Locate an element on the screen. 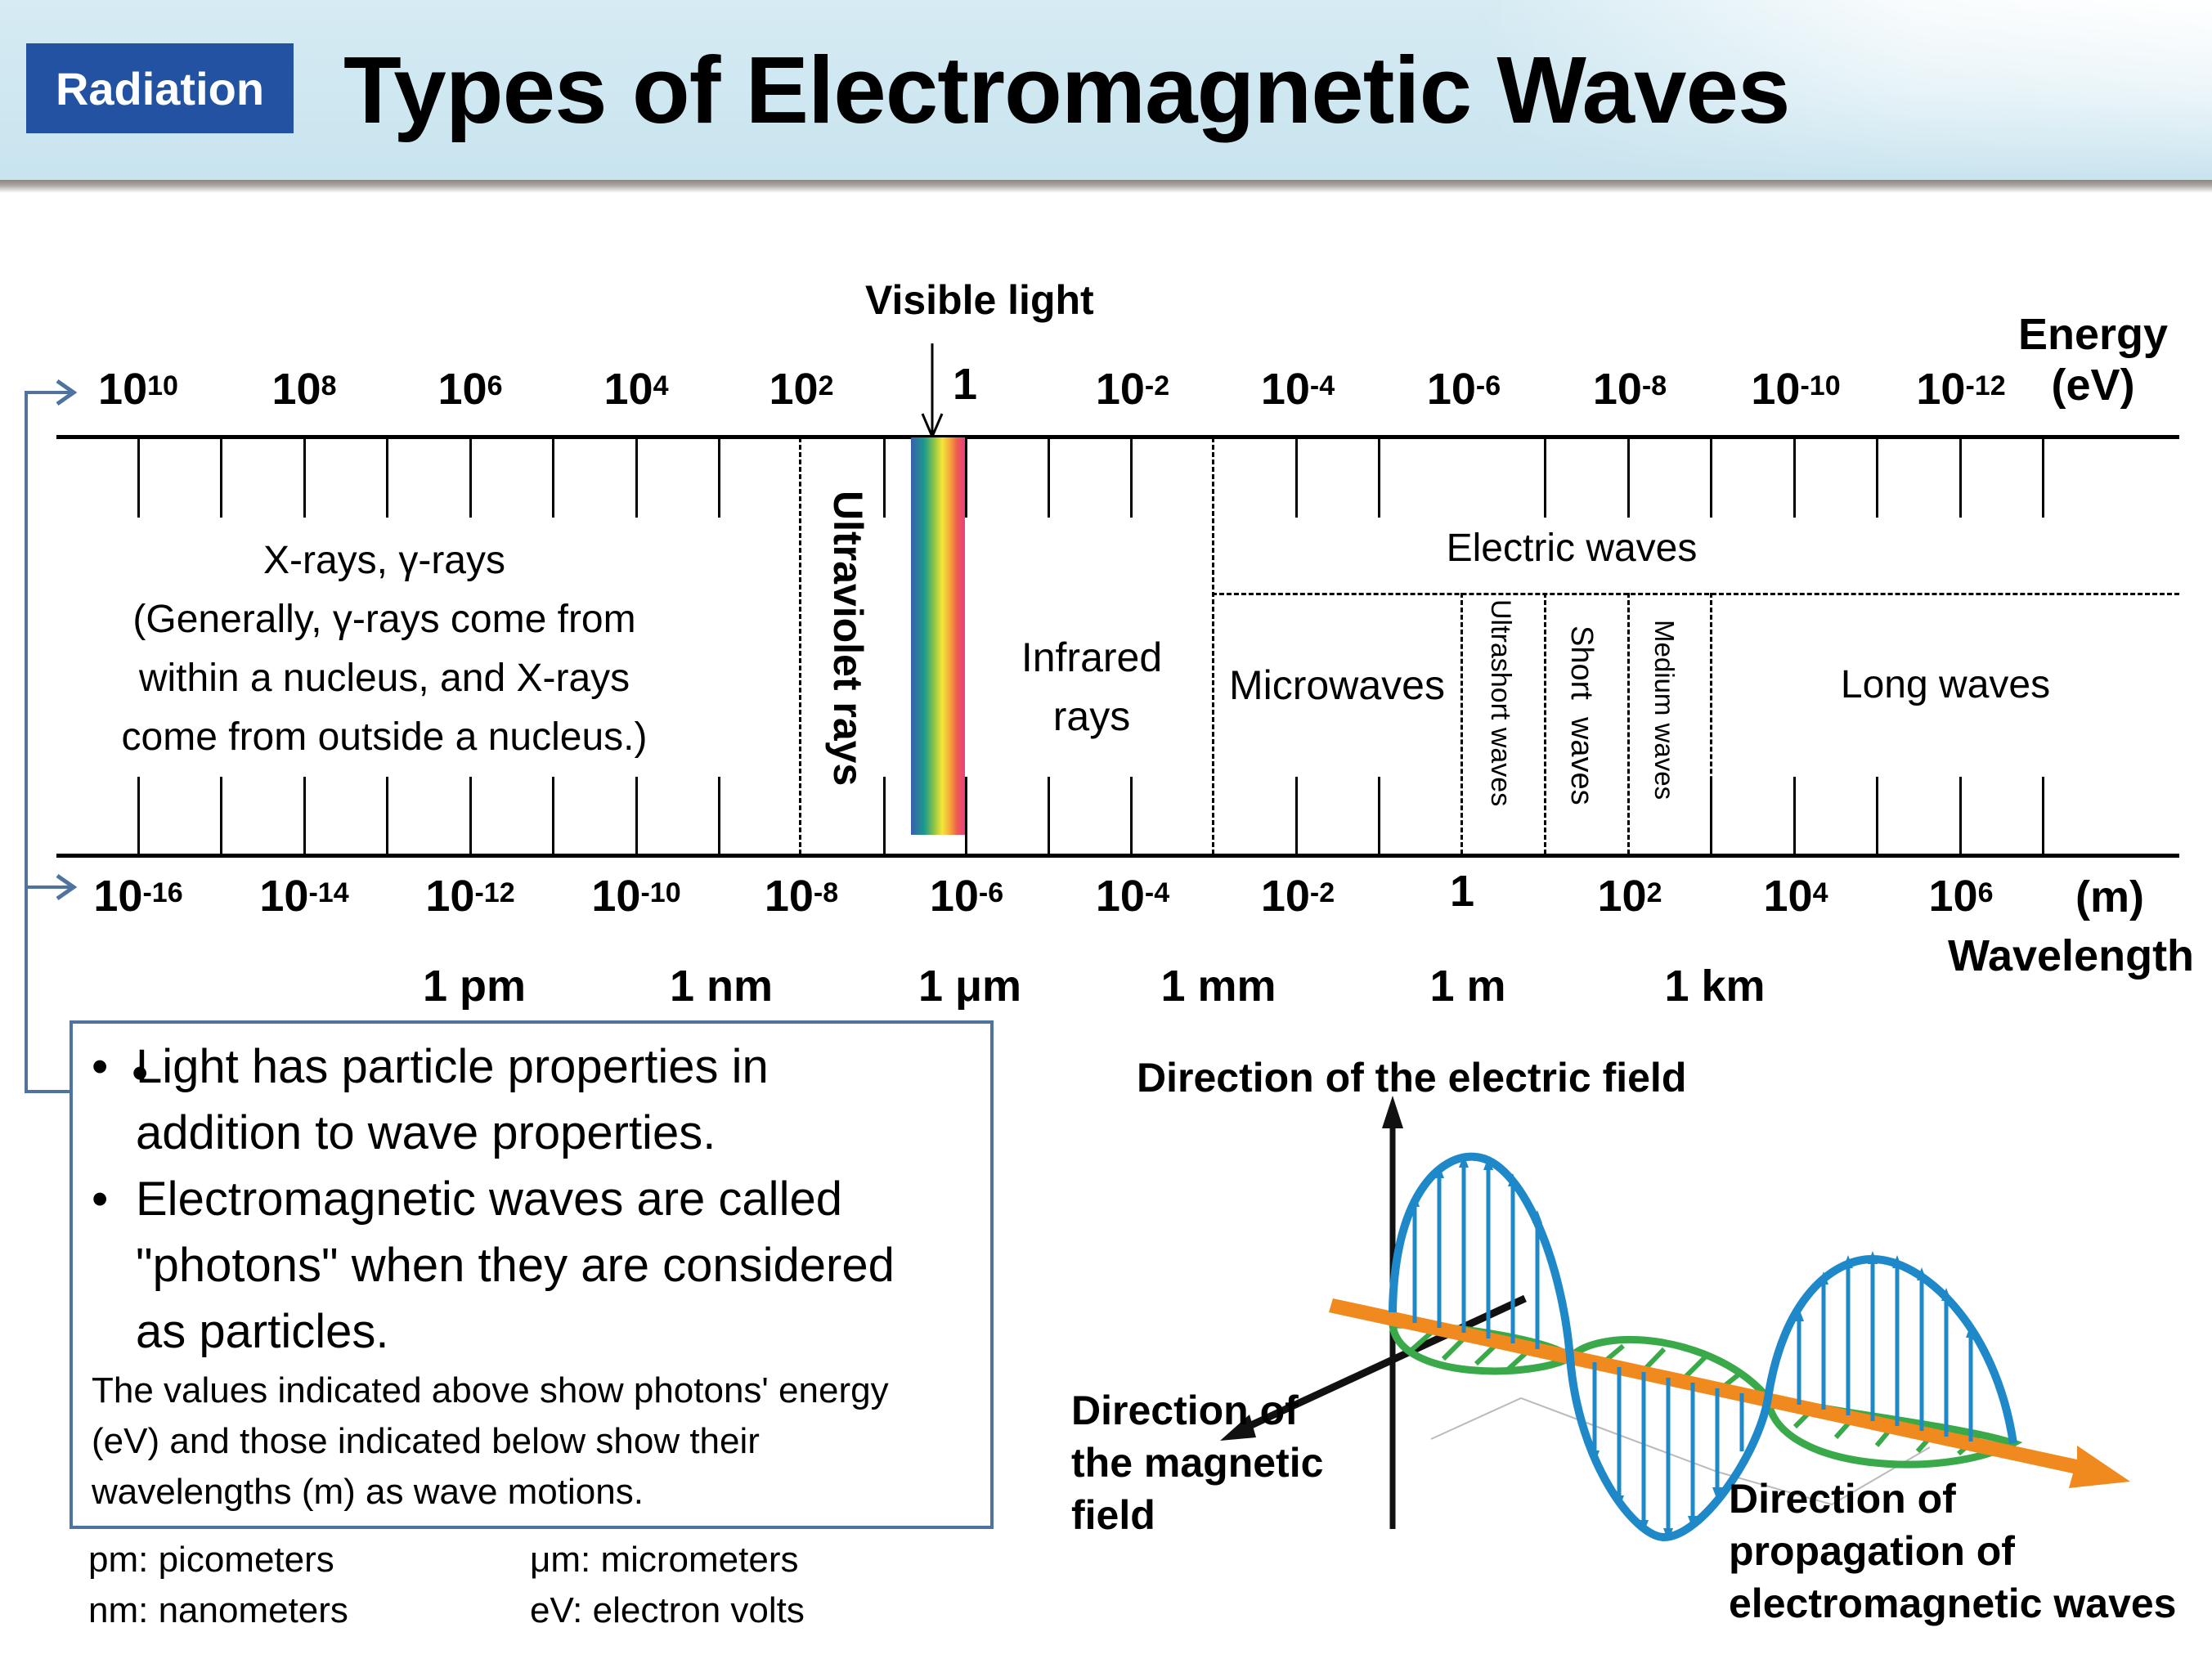 The height and width of the screenshot is (1659, 2212). legend-nm: nm: nanometers is located at coordinates (218, 1610).